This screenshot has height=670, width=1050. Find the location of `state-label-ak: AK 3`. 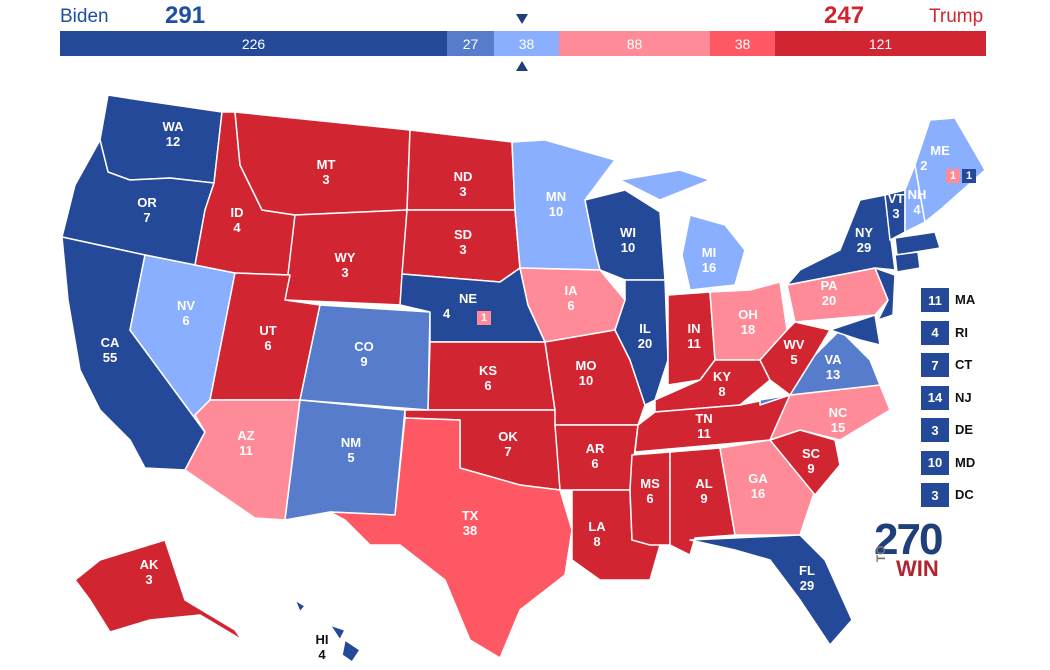

state-label-ak: AK 3 is located at coordinates (149, 572).